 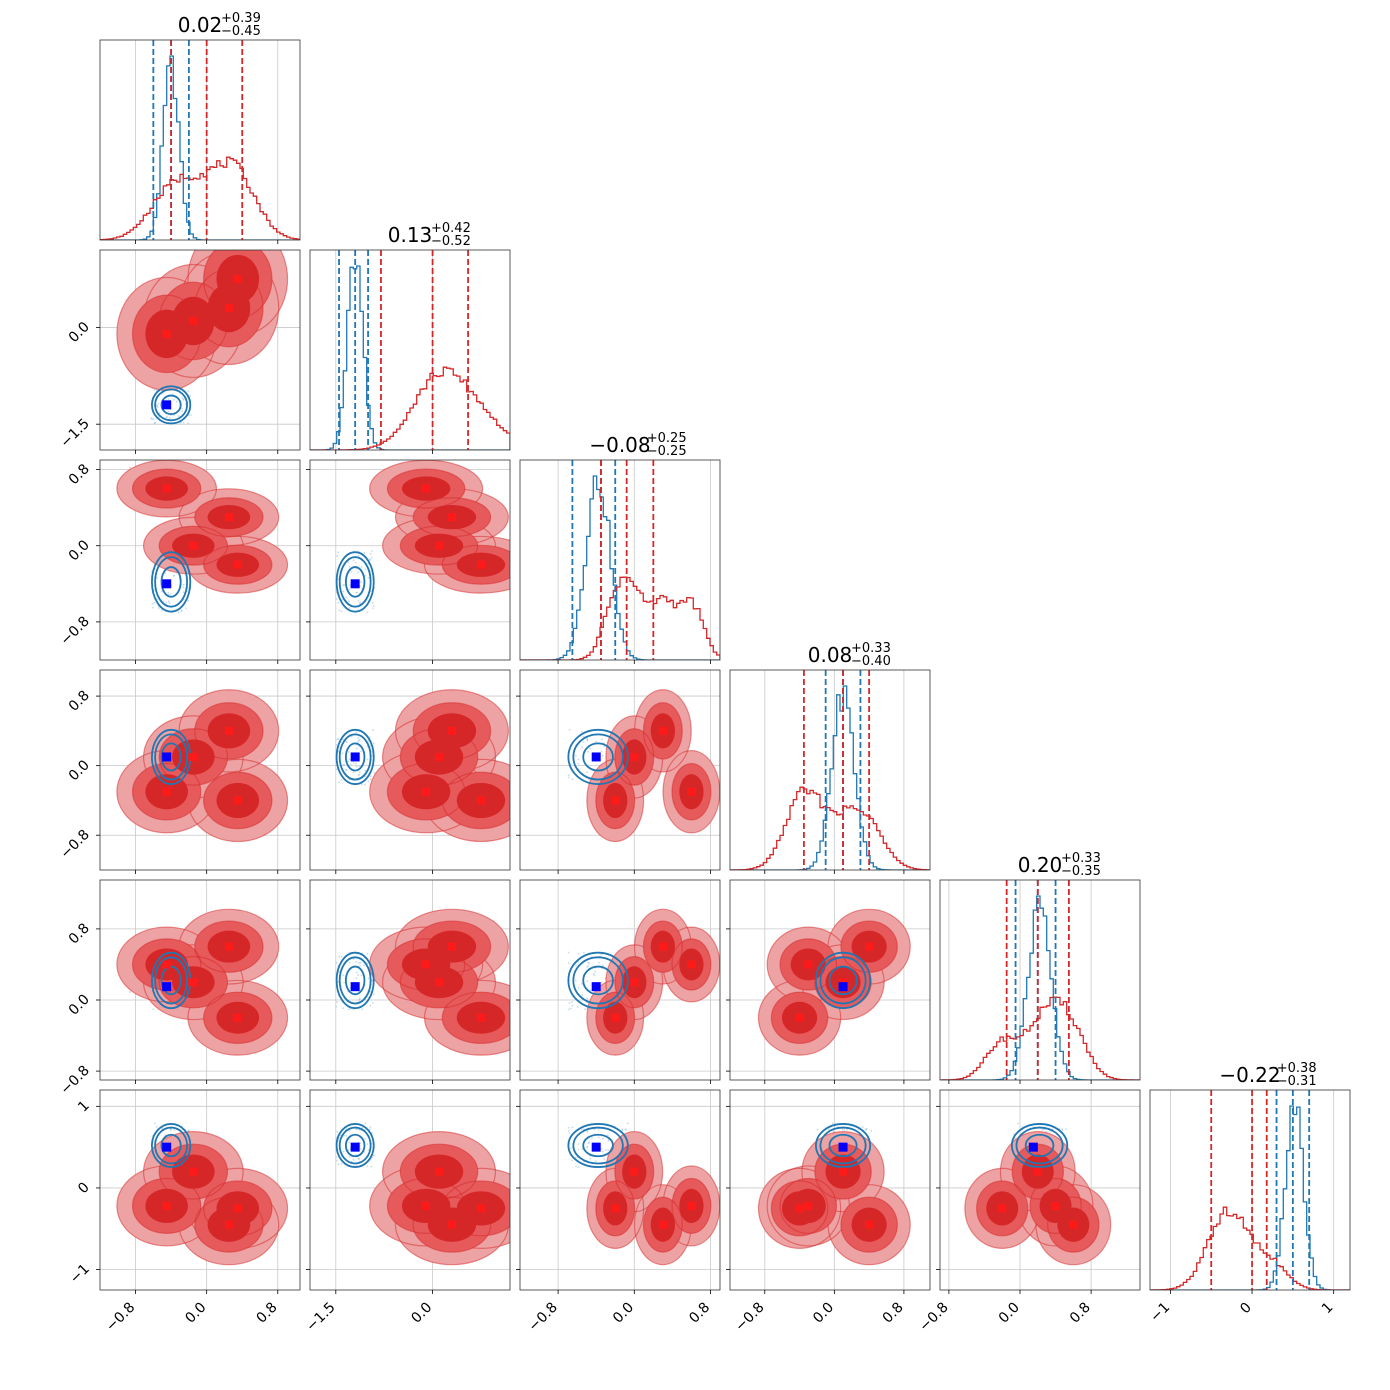 I want to click on red-histogram, so click(x=200, y=198).